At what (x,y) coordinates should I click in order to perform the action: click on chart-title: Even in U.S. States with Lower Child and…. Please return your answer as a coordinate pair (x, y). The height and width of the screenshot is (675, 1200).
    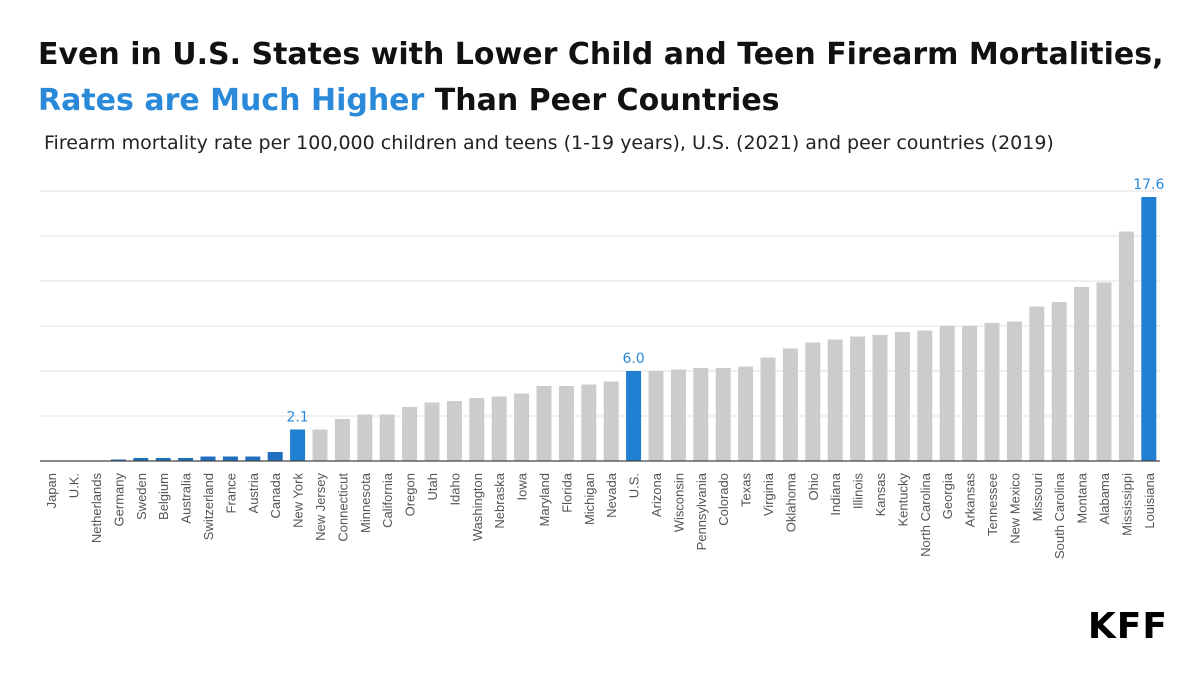
    Looking at the image, I should click on (600, 78).